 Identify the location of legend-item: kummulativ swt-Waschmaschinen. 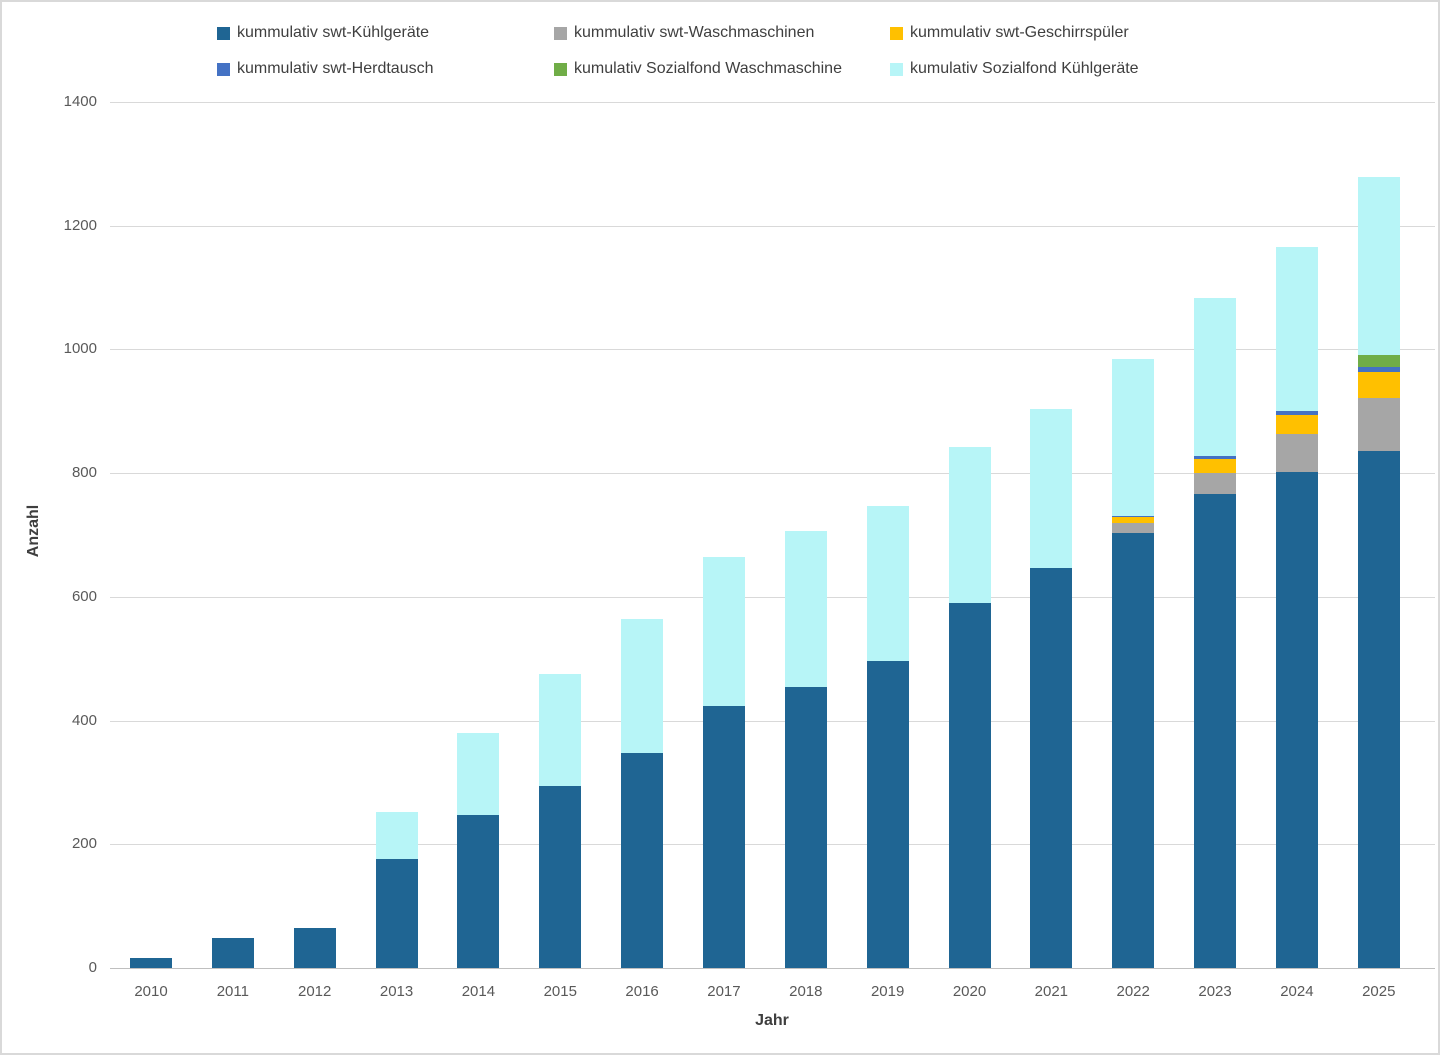
(684, 33).